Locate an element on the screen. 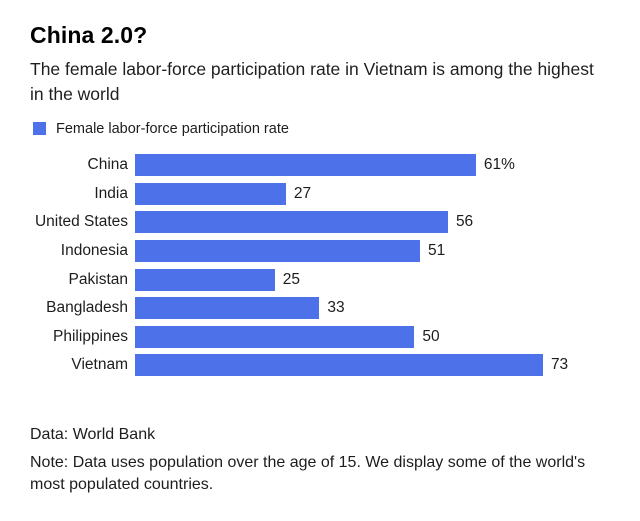 The width and height of the screenshot is (640, 521). value-label: 27 is located at coordinates (302, 193).